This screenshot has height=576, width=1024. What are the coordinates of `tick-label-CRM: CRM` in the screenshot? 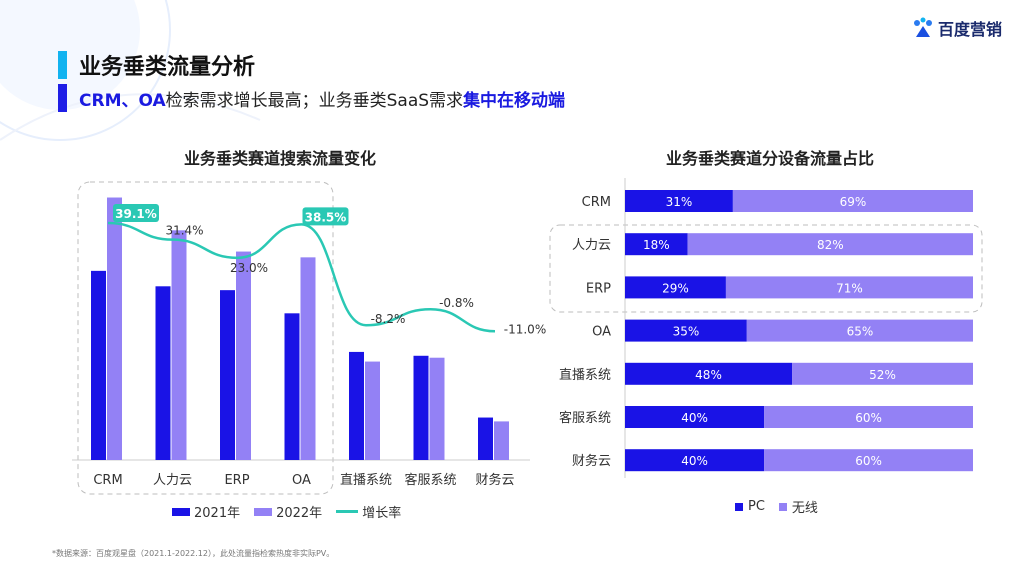 It's located at (107, 480).